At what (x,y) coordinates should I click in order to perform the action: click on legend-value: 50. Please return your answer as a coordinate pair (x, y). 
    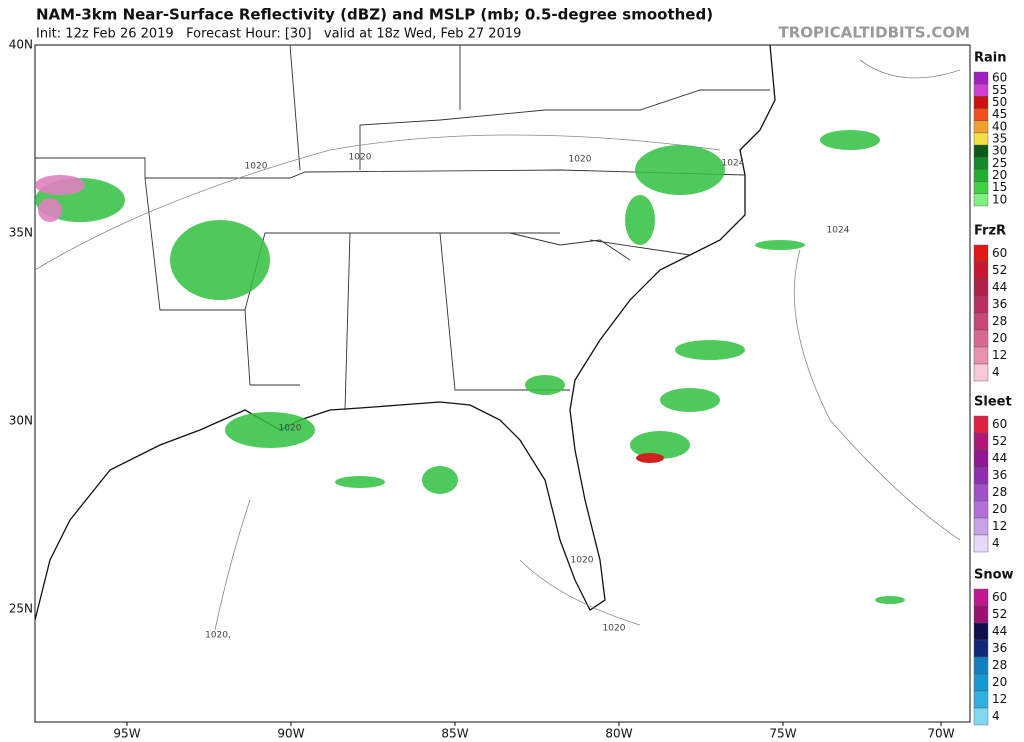
    Looking at the image, I should click on (999, 102).